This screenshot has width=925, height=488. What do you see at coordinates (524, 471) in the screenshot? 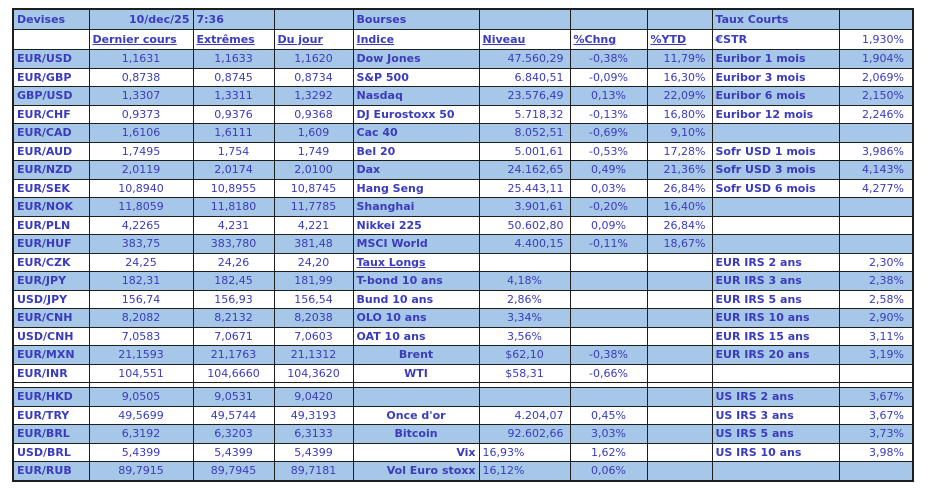
I see `asset-niveau-cell: 16,12%` at bounding box center [524, 471].